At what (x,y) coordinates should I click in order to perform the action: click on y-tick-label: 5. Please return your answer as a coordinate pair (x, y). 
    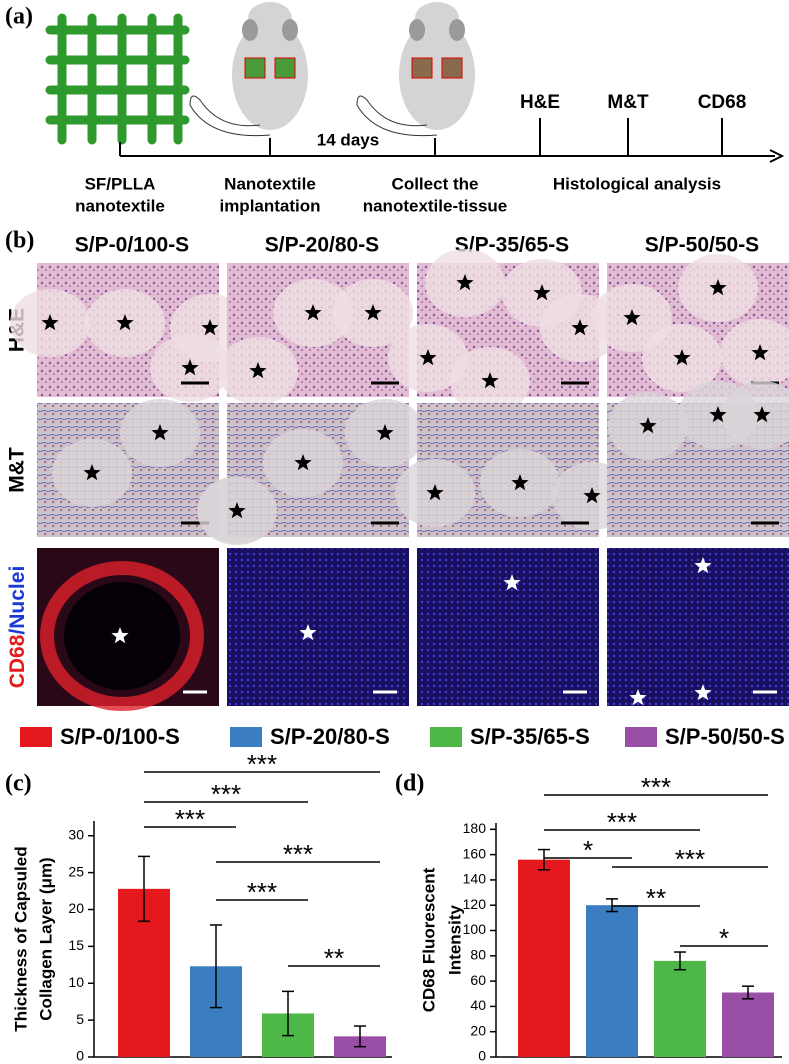
    Looking at the image, I should click on (80, 1019).